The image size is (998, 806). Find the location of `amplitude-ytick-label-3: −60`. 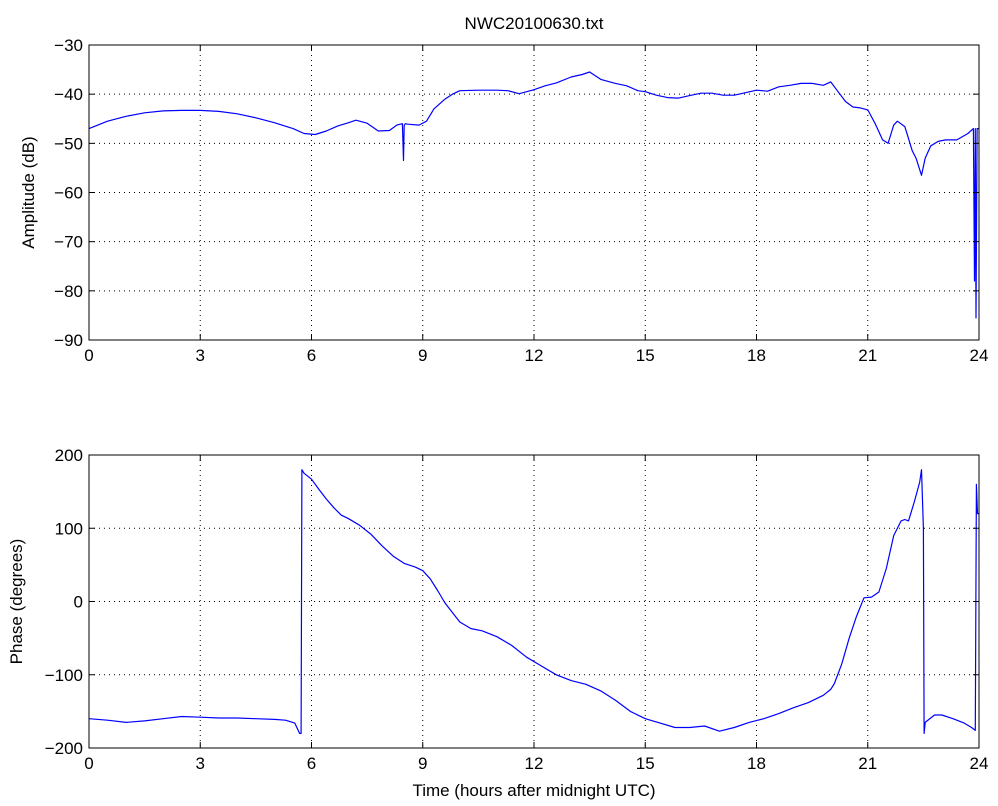

amplitude-ytick-label-3: −60 is located at coordinates (68, 193).